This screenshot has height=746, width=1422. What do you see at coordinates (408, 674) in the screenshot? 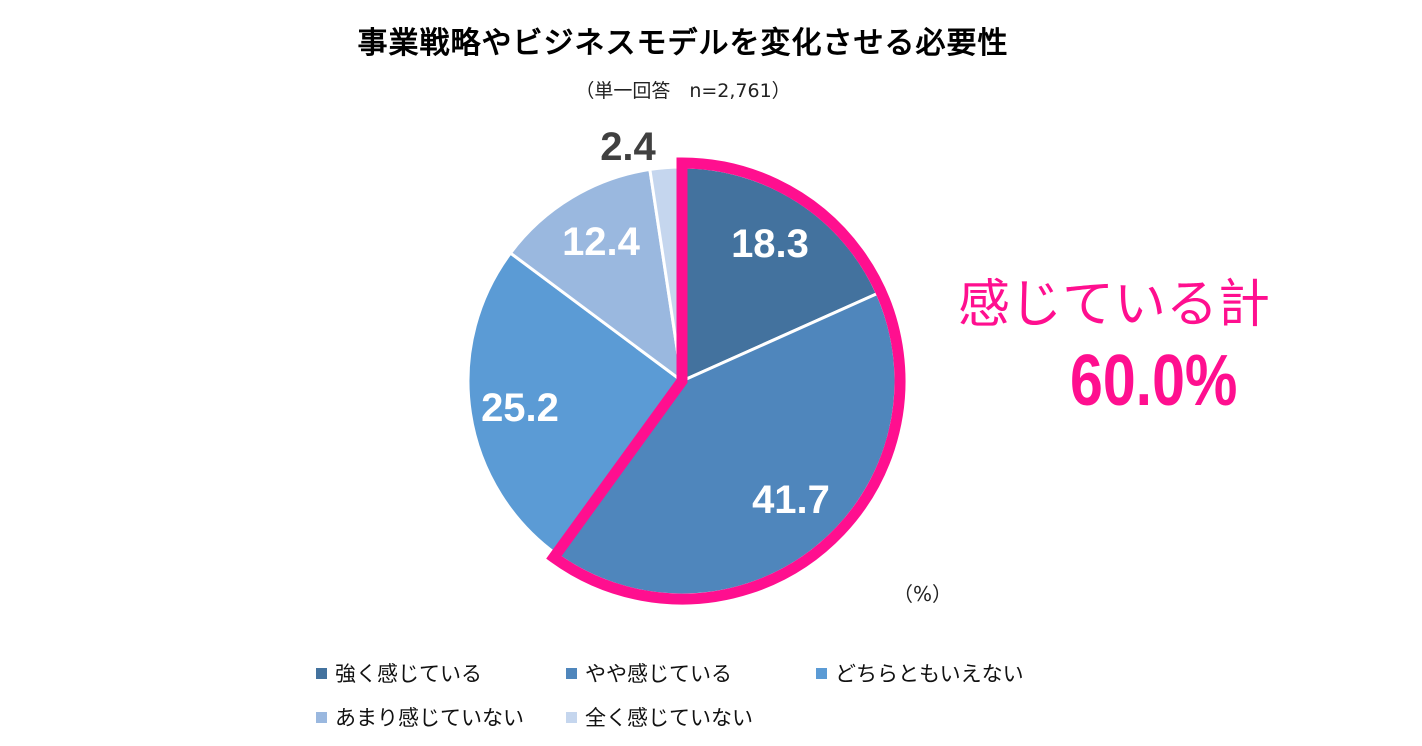
I see `legend-label: 強く感じている` at bounding box center [408, 674].